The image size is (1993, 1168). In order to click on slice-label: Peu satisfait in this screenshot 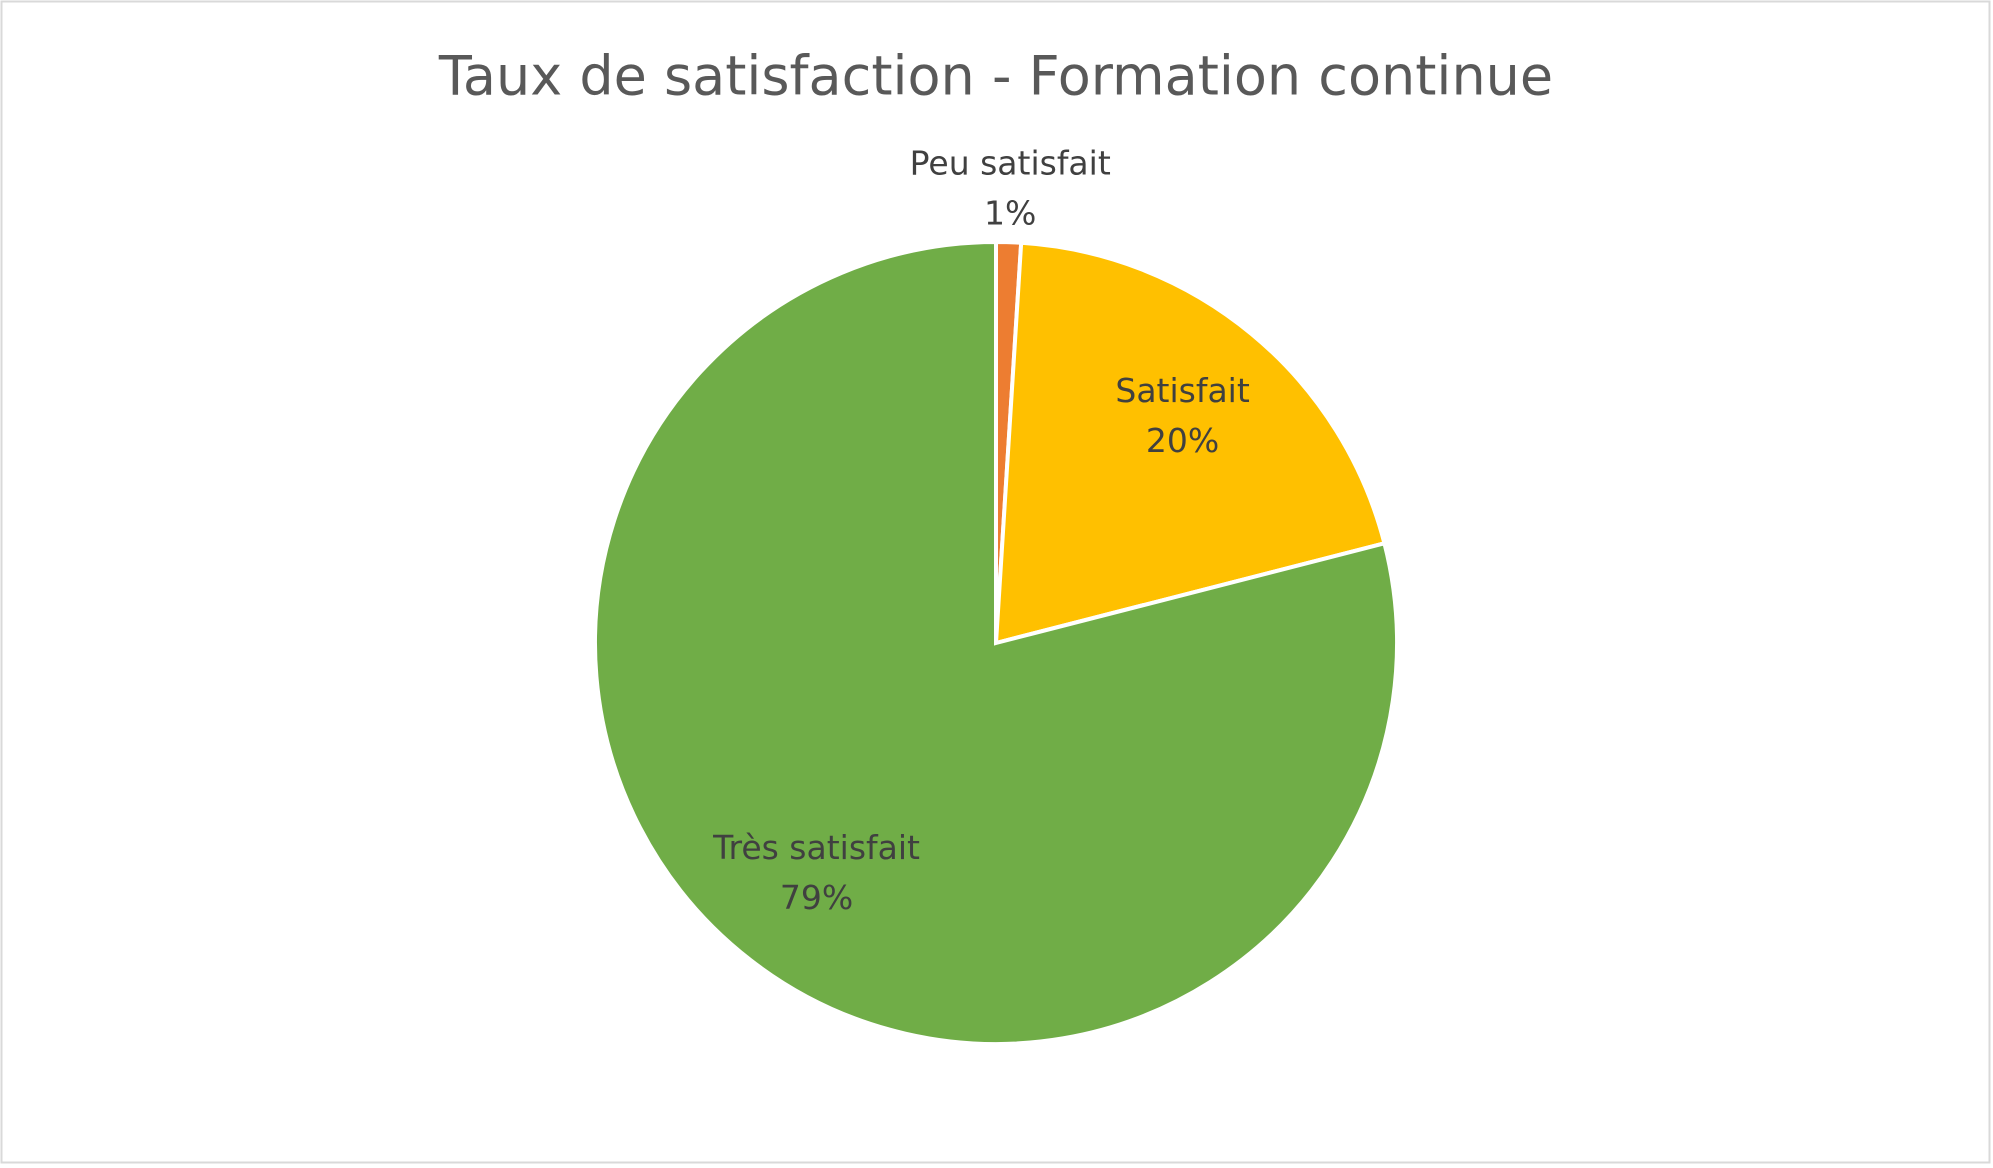, I will do `click(1010, 163)`.